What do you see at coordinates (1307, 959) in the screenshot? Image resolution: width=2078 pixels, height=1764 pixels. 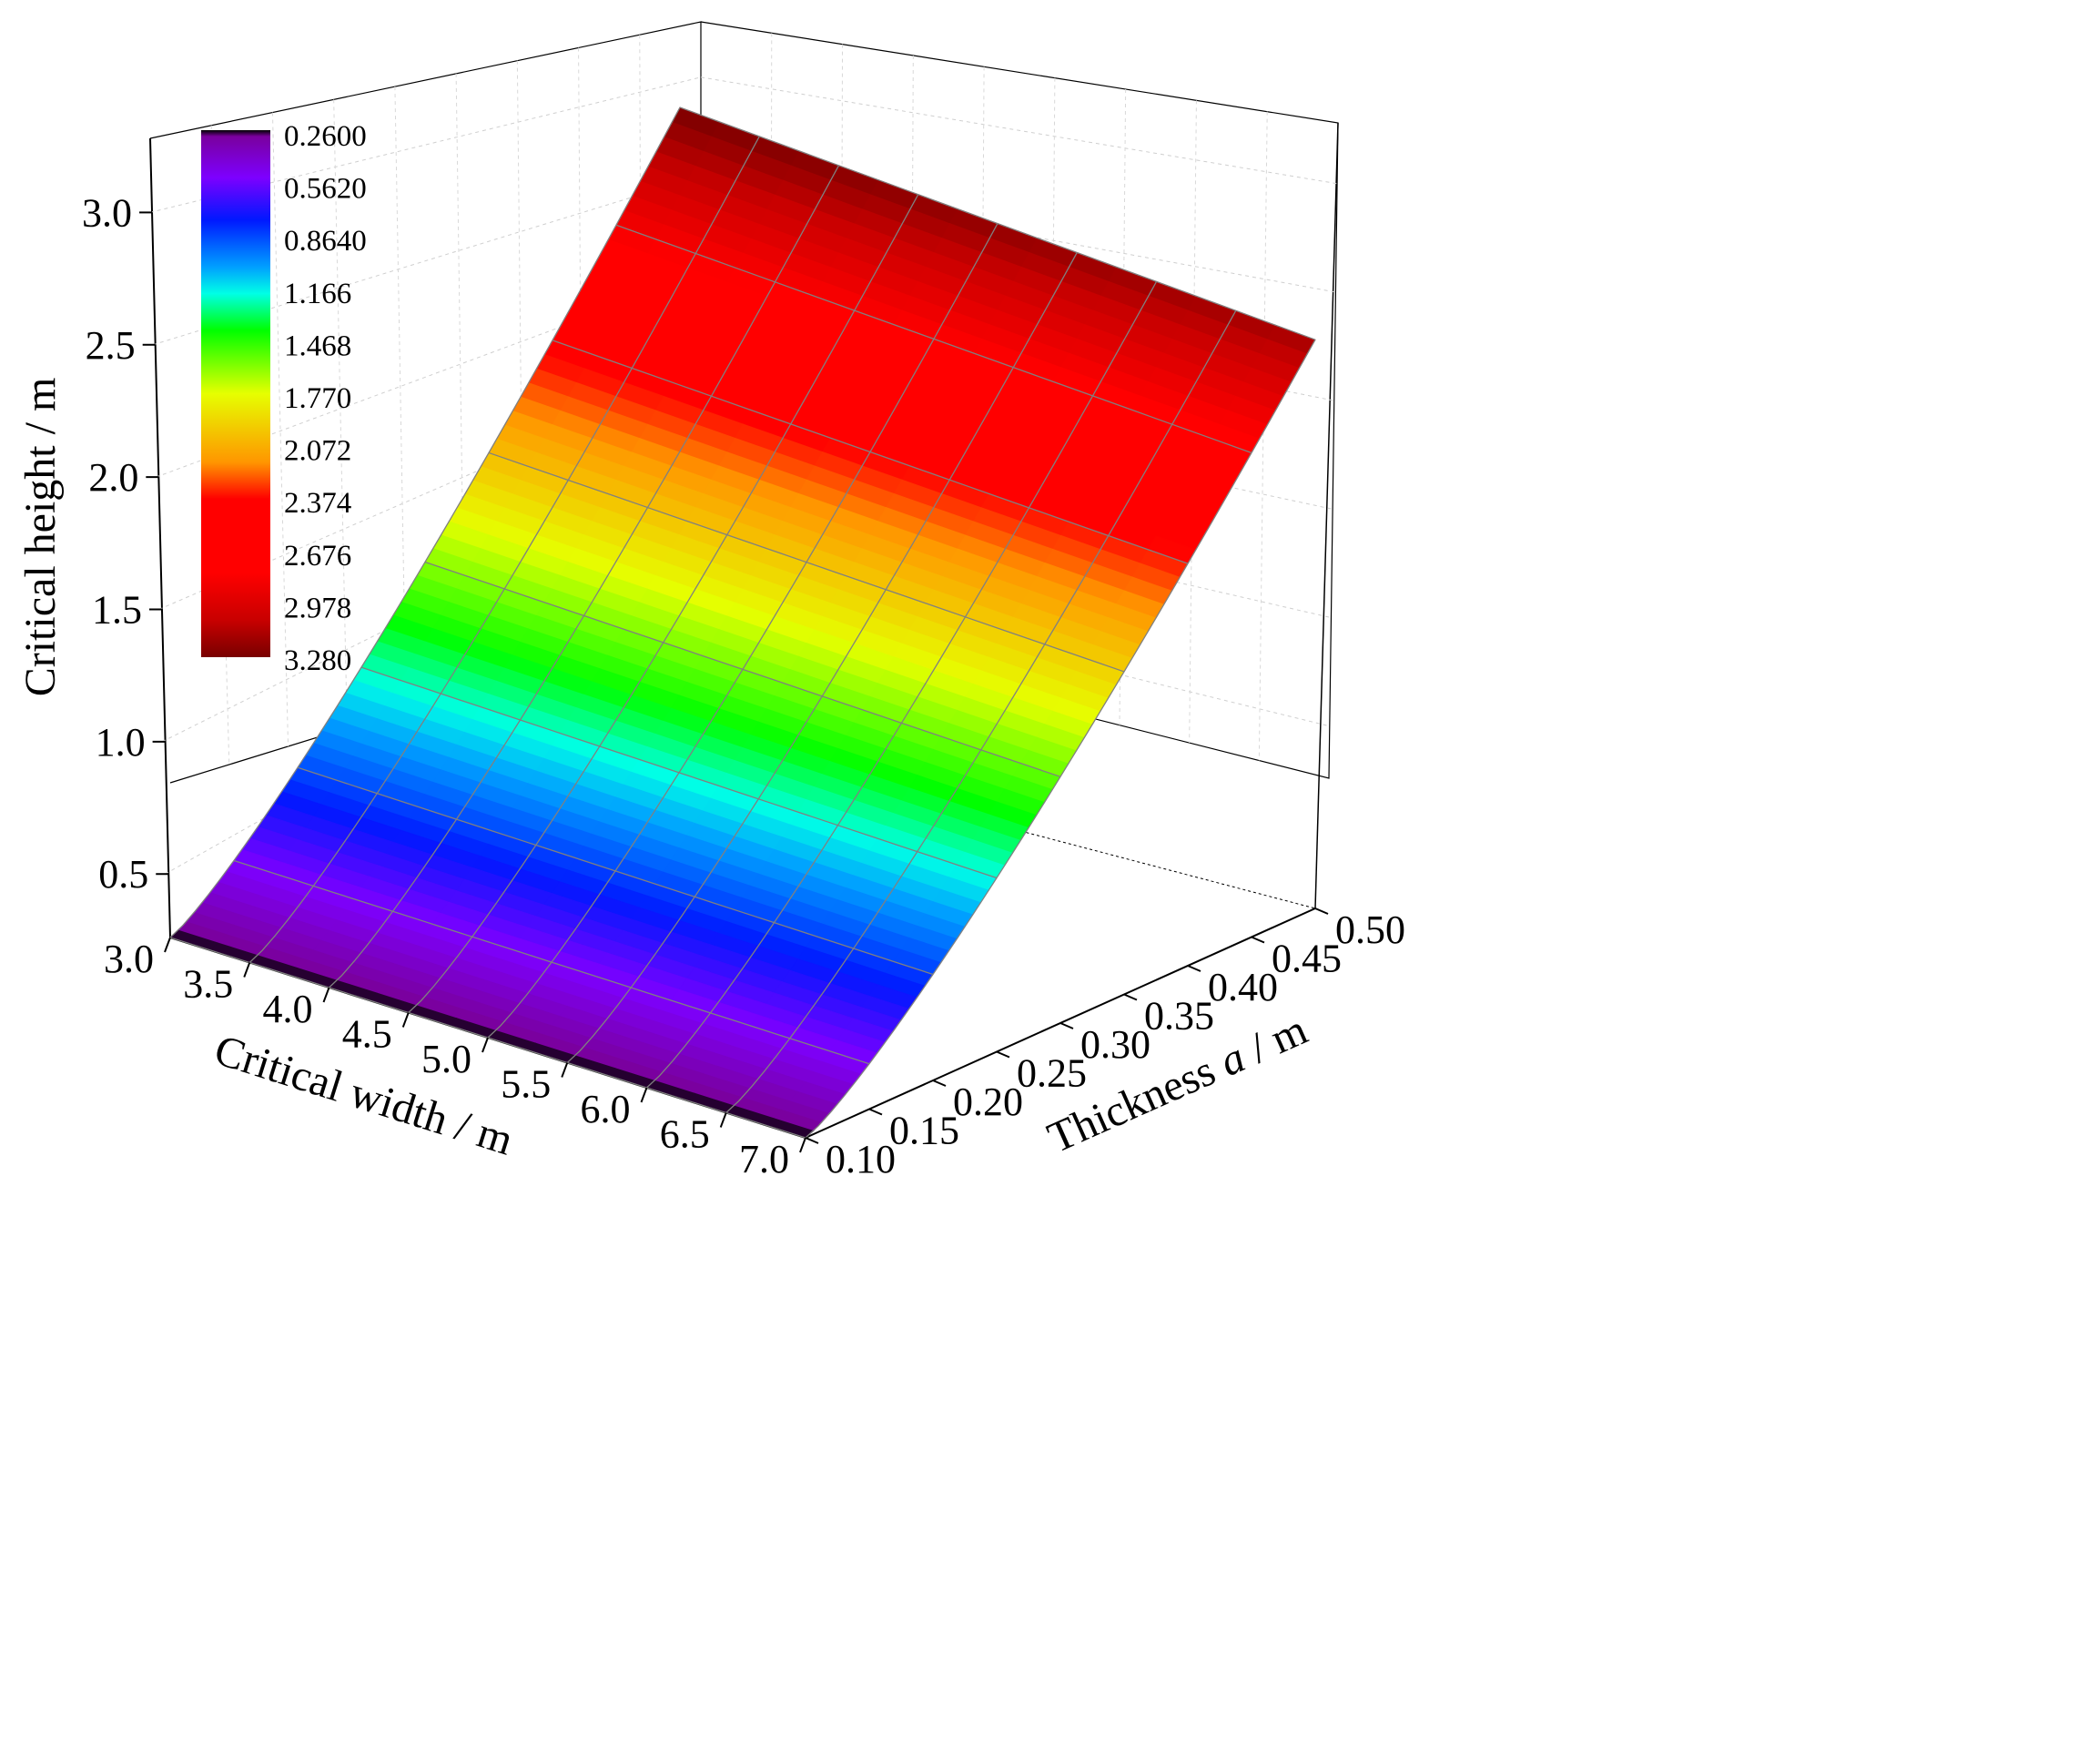 I see `y-tick-label: 0.45` at bounding box center [1307, 959].